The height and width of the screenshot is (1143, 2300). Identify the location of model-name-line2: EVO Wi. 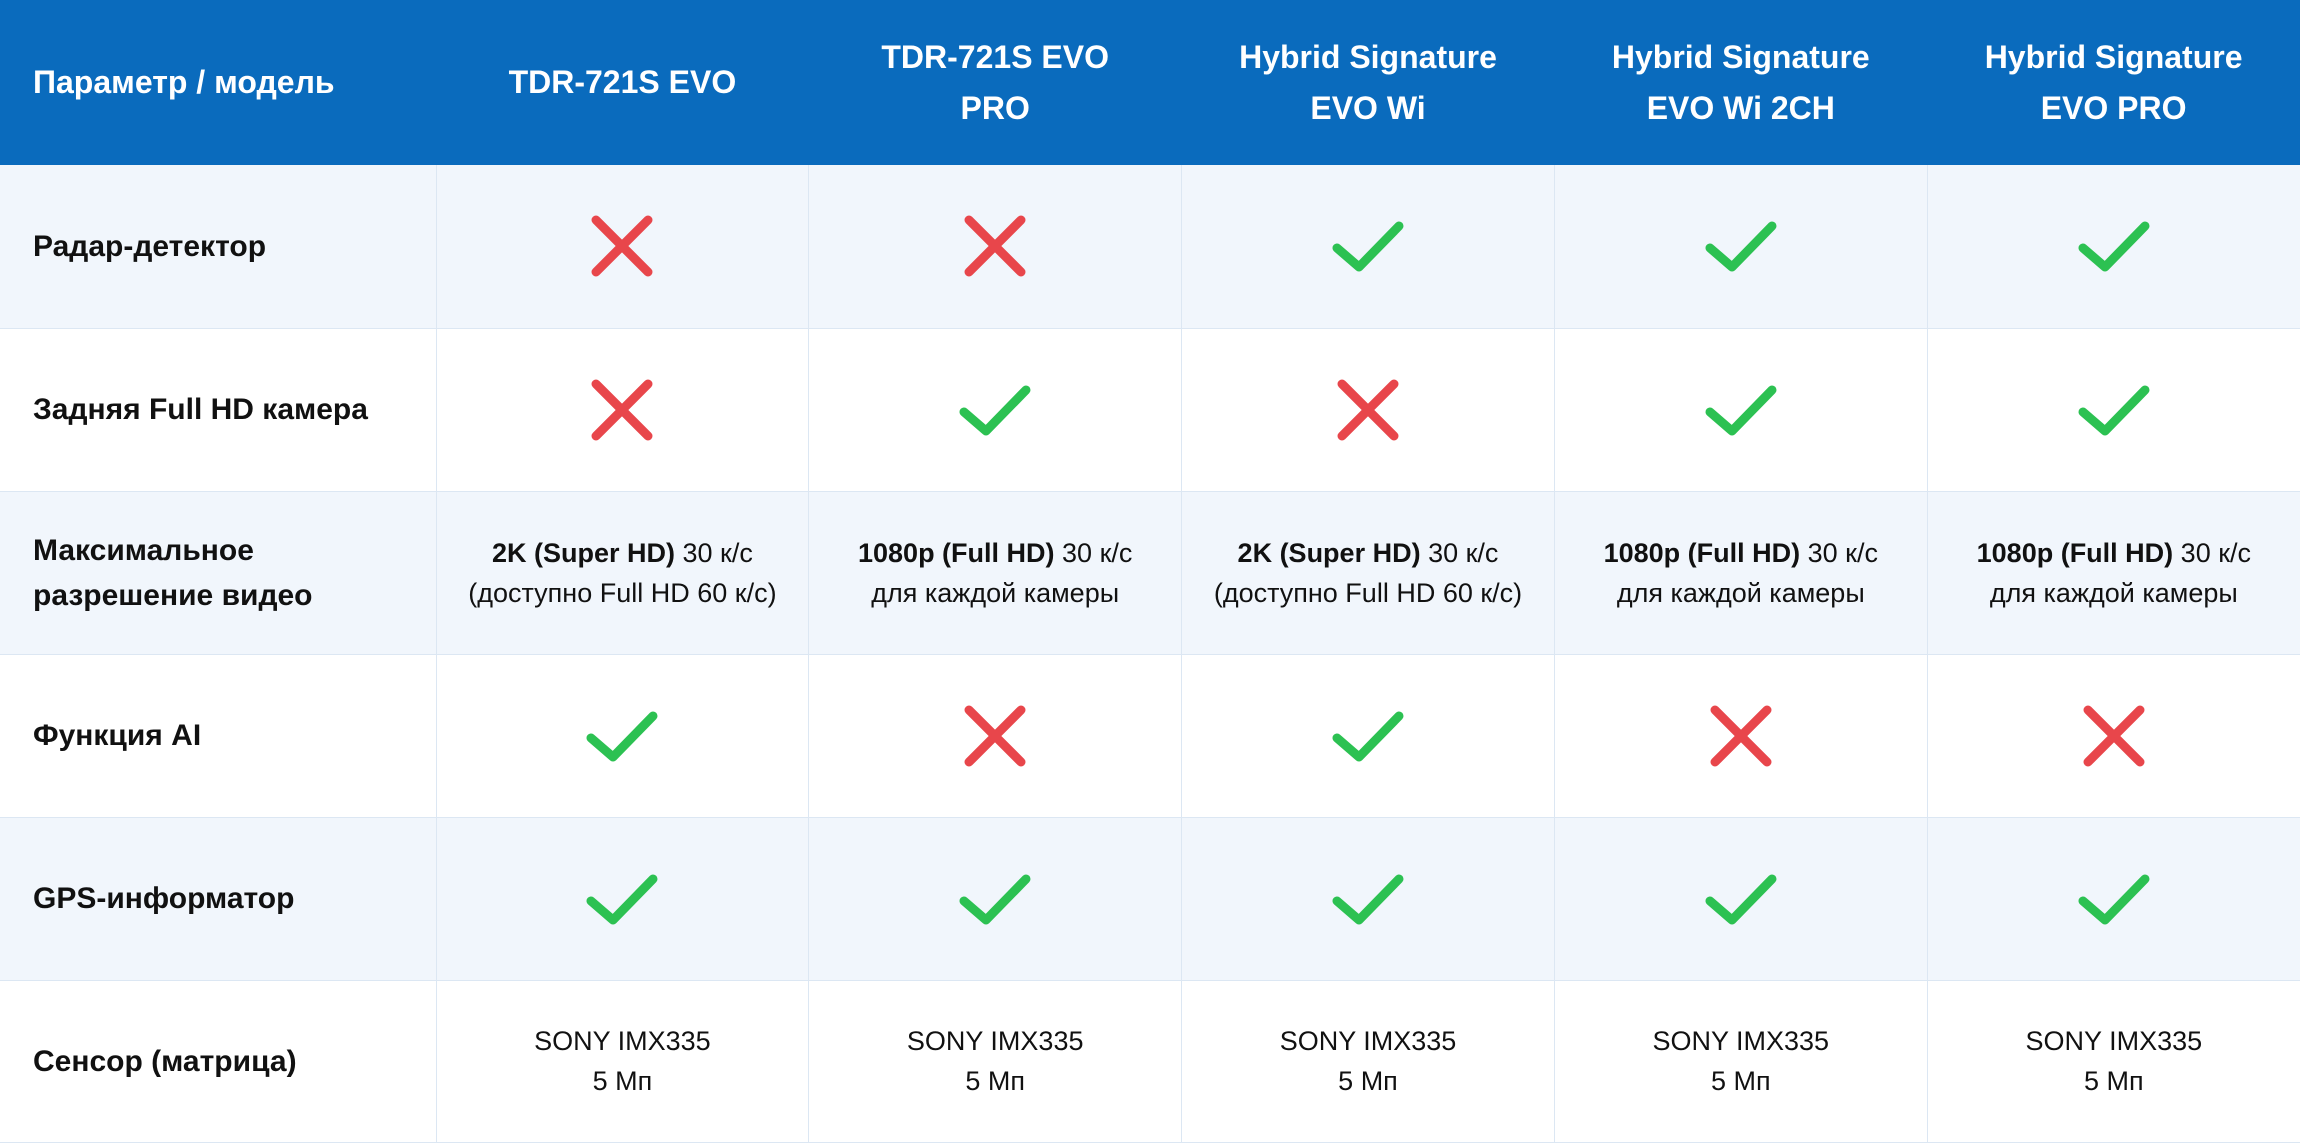
(1368, 107).